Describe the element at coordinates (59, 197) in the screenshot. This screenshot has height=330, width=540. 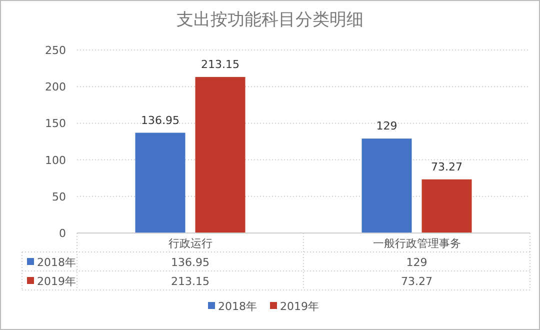
I see `y-tick-label: 50` at that location.